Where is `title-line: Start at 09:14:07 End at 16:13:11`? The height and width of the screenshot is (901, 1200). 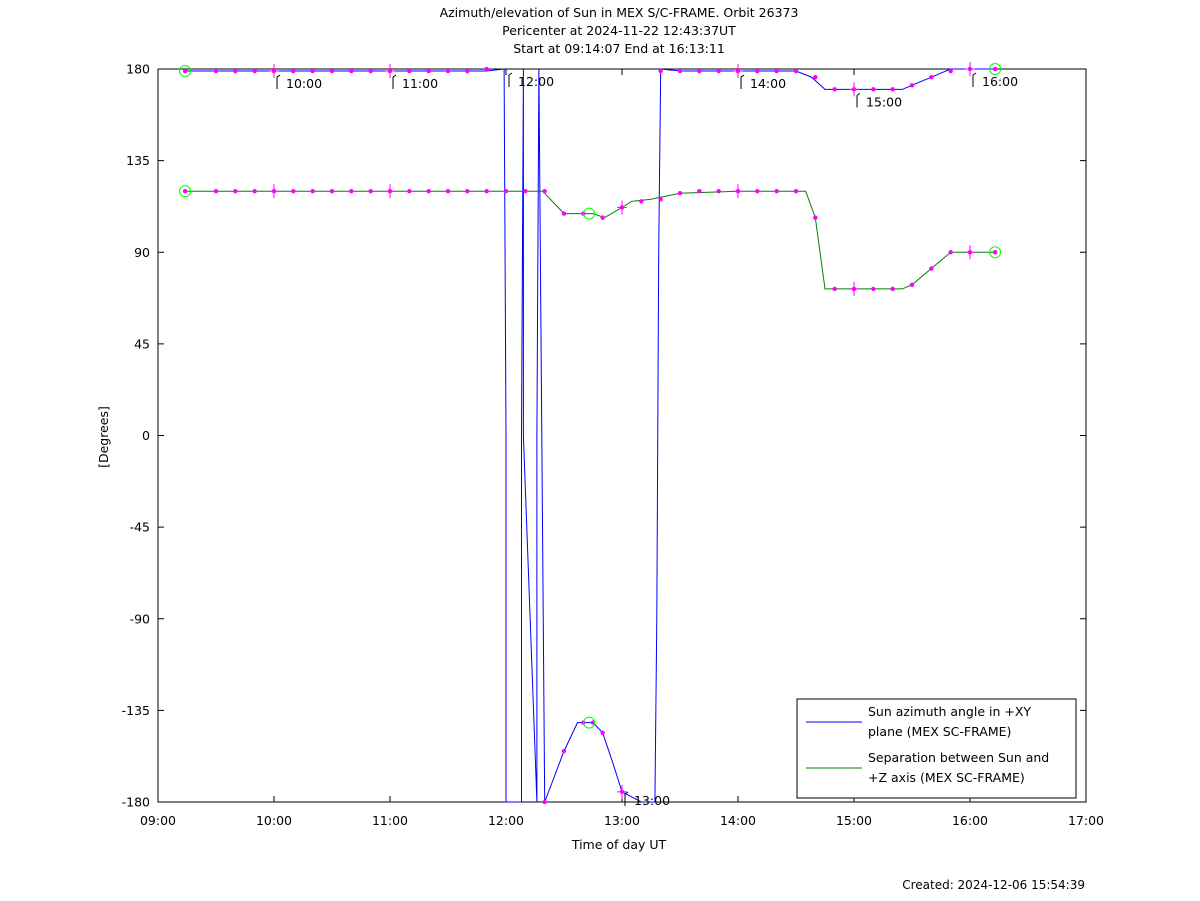
title-line: Start at 09:14:07 End at 16:13:11 is located at coordinates (619, 48).